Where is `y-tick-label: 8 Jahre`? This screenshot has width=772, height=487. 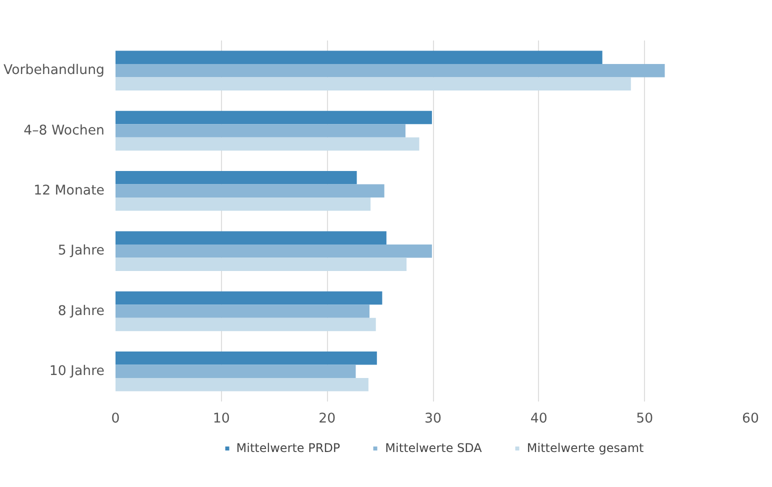
y-tick-label: 8 Jahre is located at coordinates (81, 311).